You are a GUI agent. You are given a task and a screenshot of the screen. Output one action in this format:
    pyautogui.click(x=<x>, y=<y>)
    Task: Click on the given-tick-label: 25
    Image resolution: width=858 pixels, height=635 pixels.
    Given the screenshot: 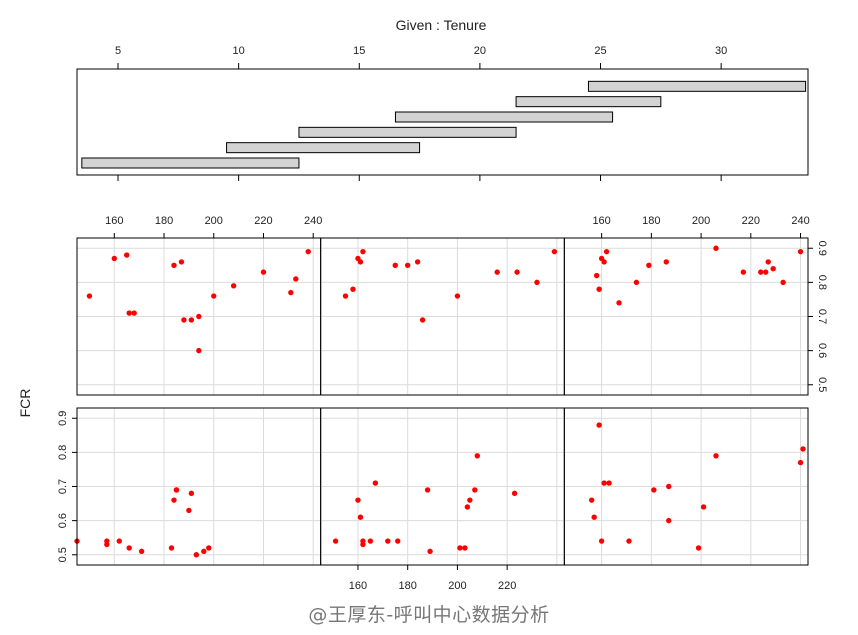 What is the action you would take?
    pyautogui.click(x=600, y=51)
    